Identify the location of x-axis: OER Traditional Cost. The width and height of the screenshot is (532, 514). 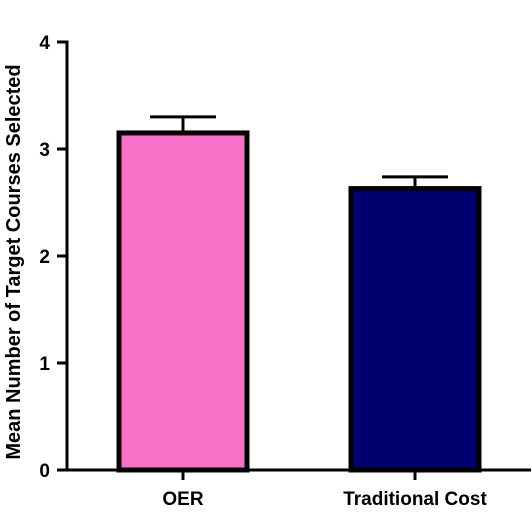
(298, 489).